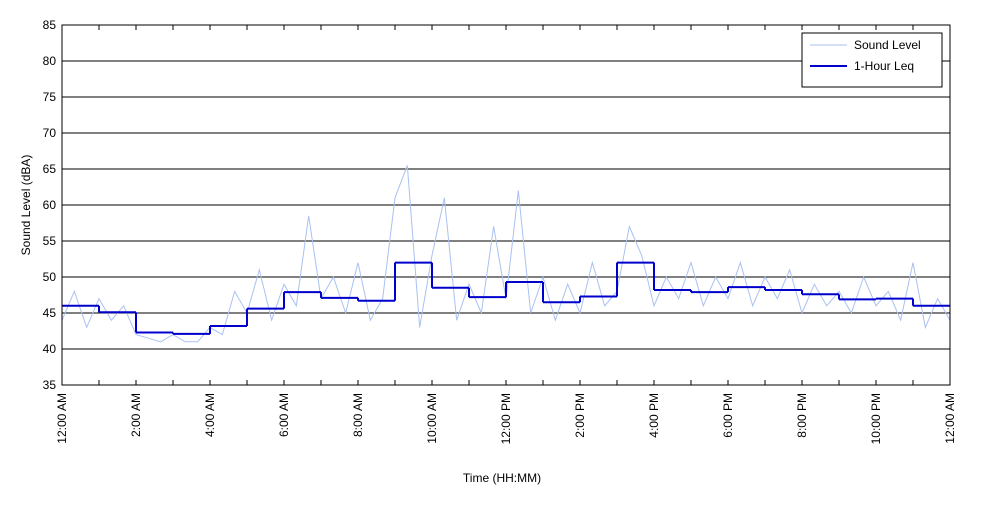 This screenshot has width=1000, height=505. What do you see at coordinates (50, 61) in the screenshot?
I see `y-tick-label: 80` at bounding box center [50, 61].